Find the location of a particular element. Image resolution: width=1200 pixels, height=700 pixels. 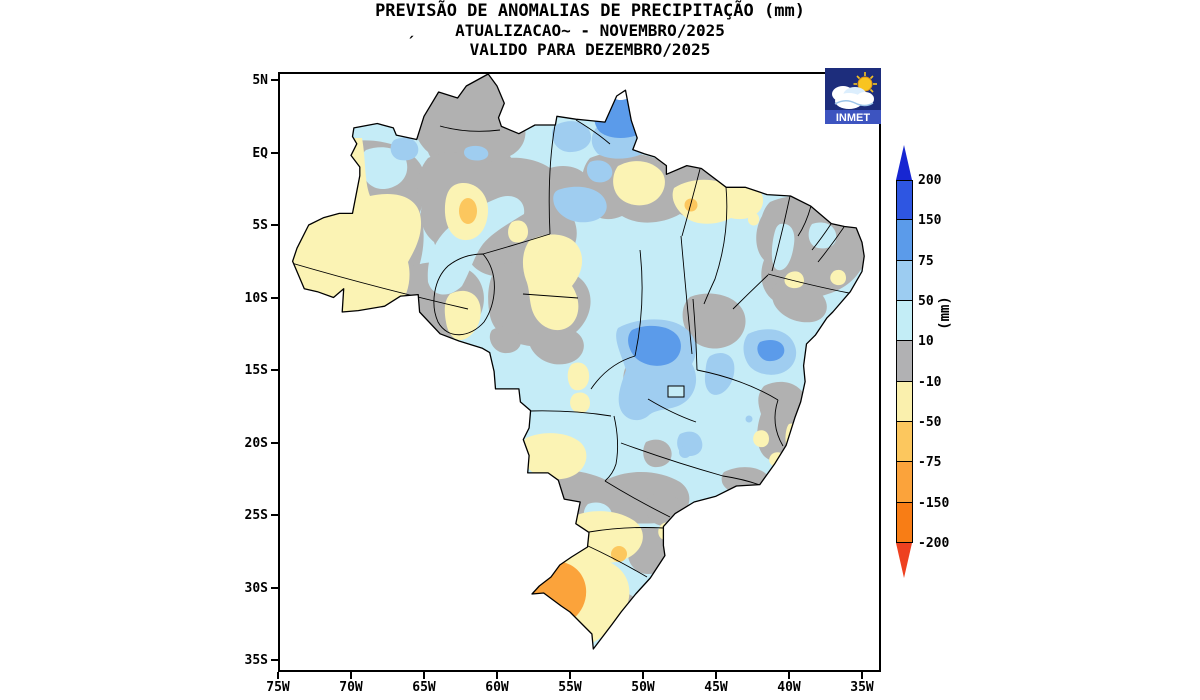

map-region-white-amapa-tip is located at coordinates (621, 91).